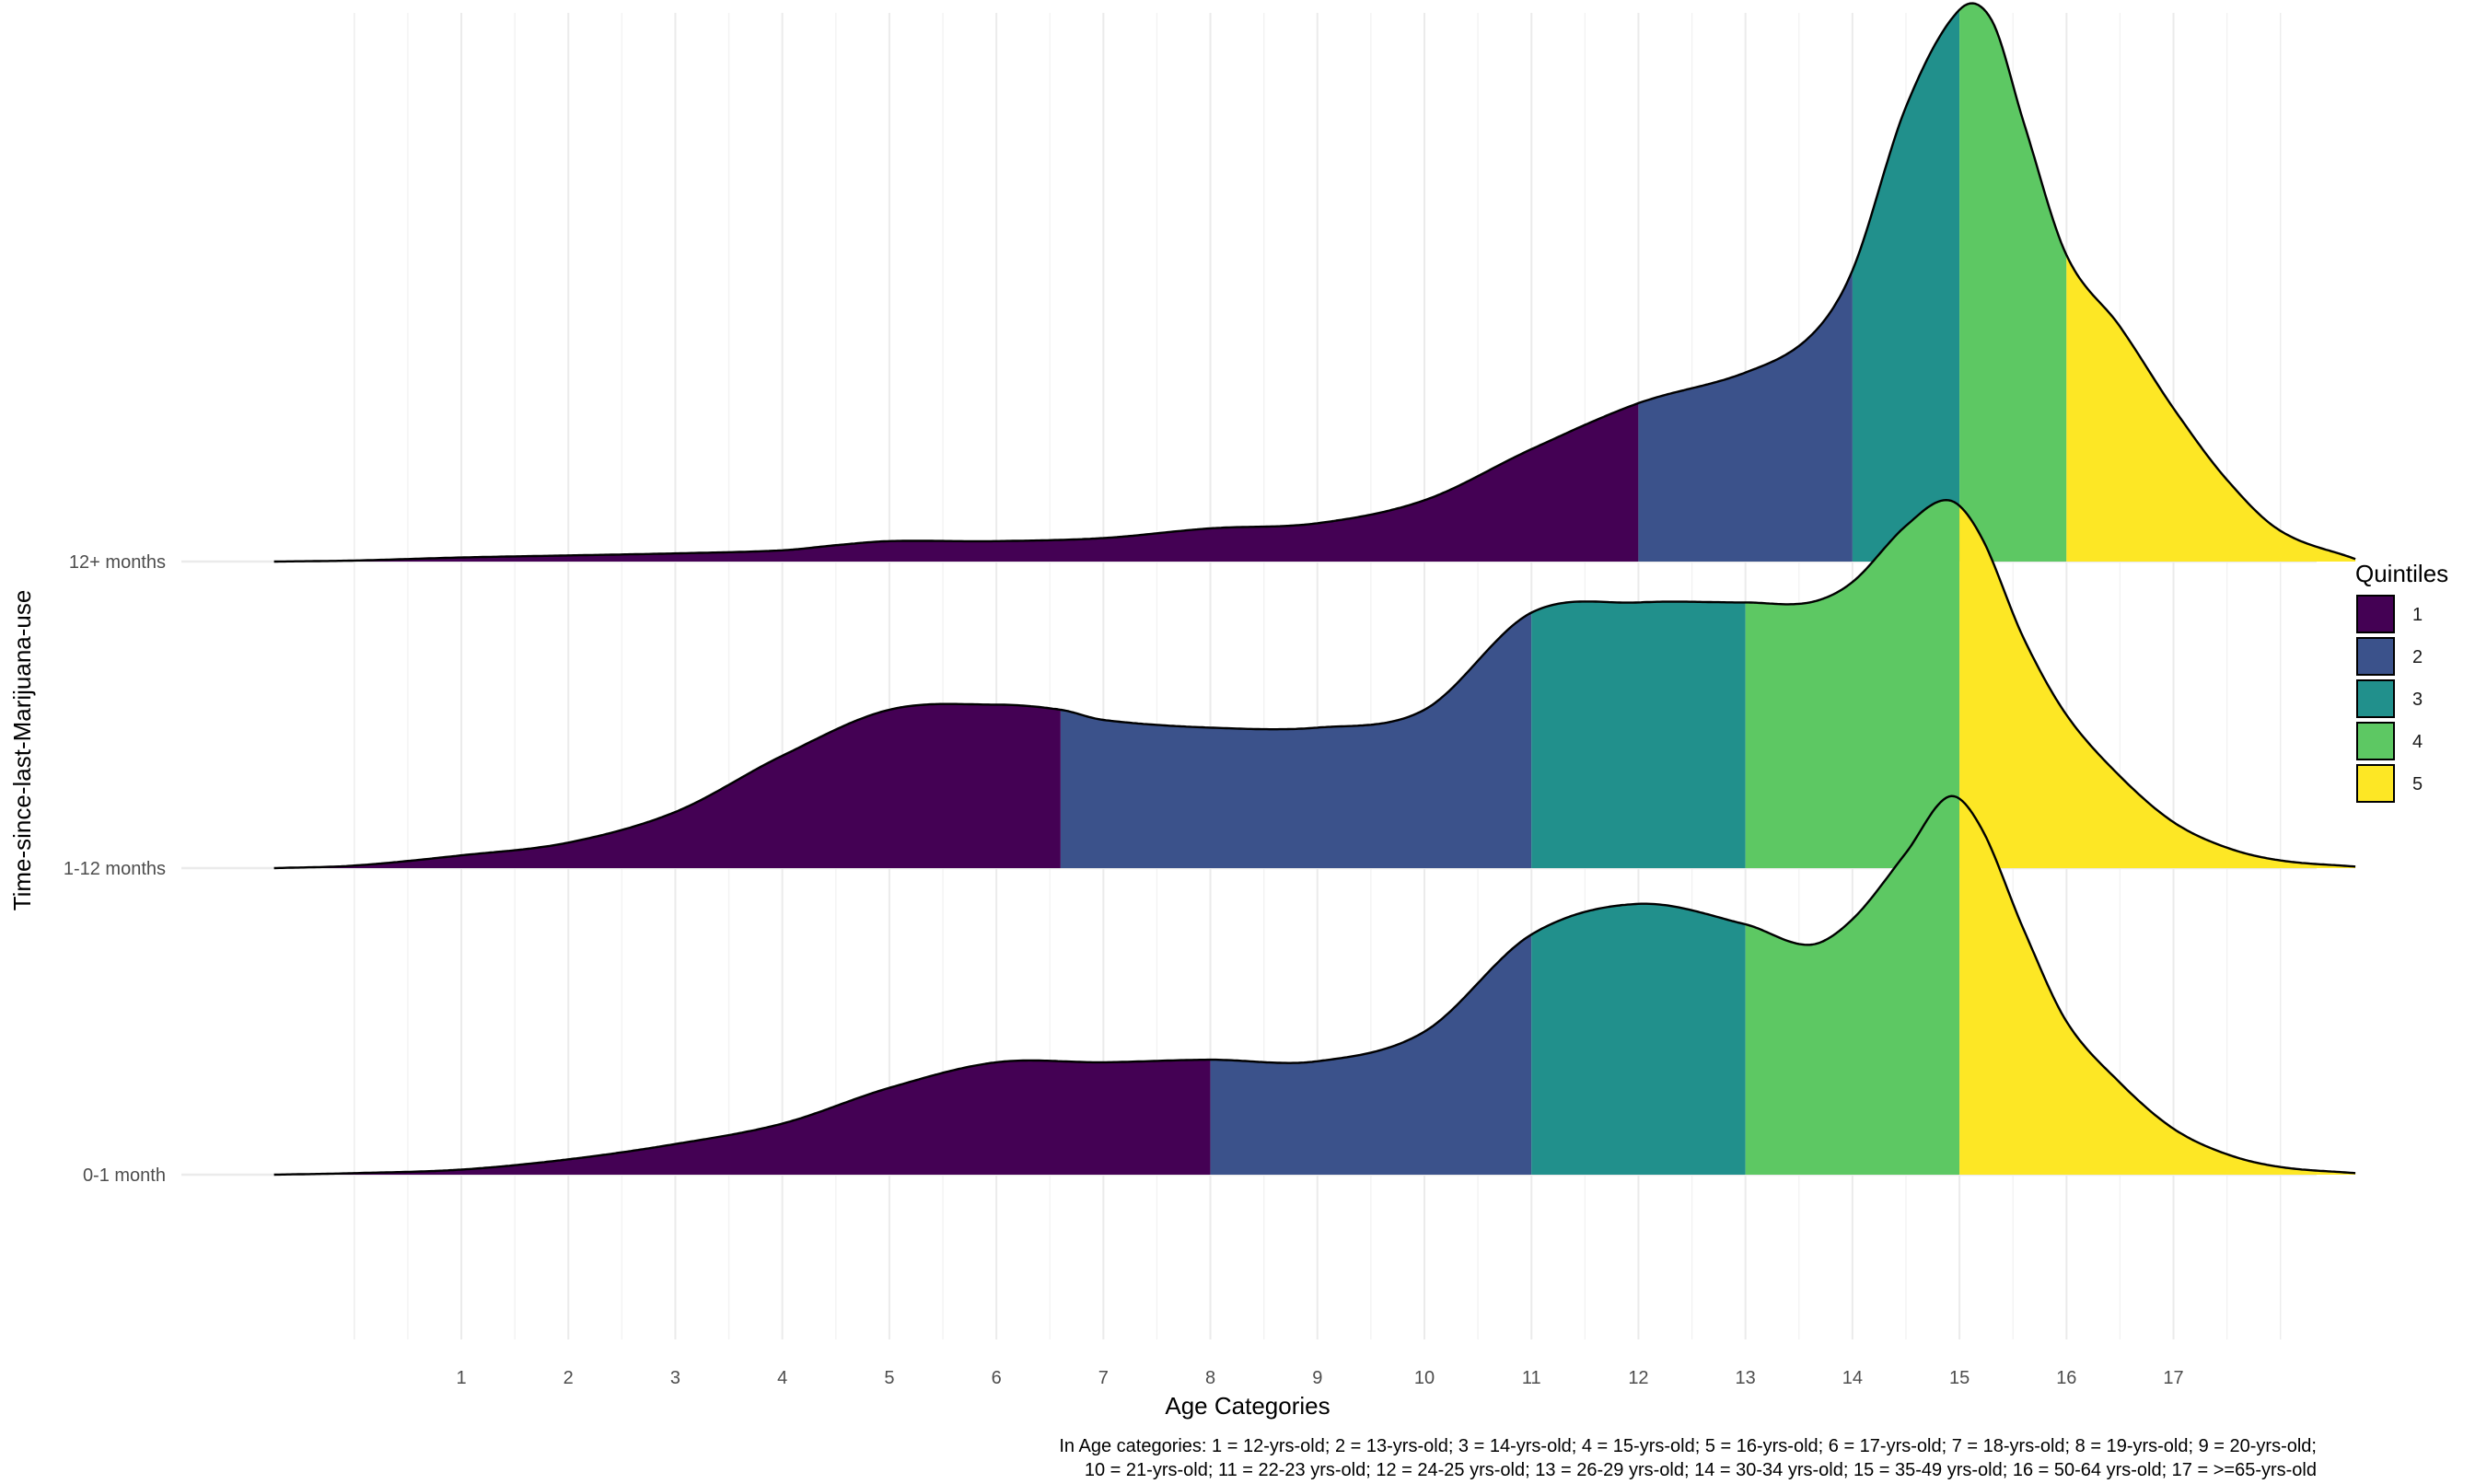 Image resolution: width=2475 pixels, height=1484 pixels. I want to click on x-tick-label: 9, so click(1317, 1378).